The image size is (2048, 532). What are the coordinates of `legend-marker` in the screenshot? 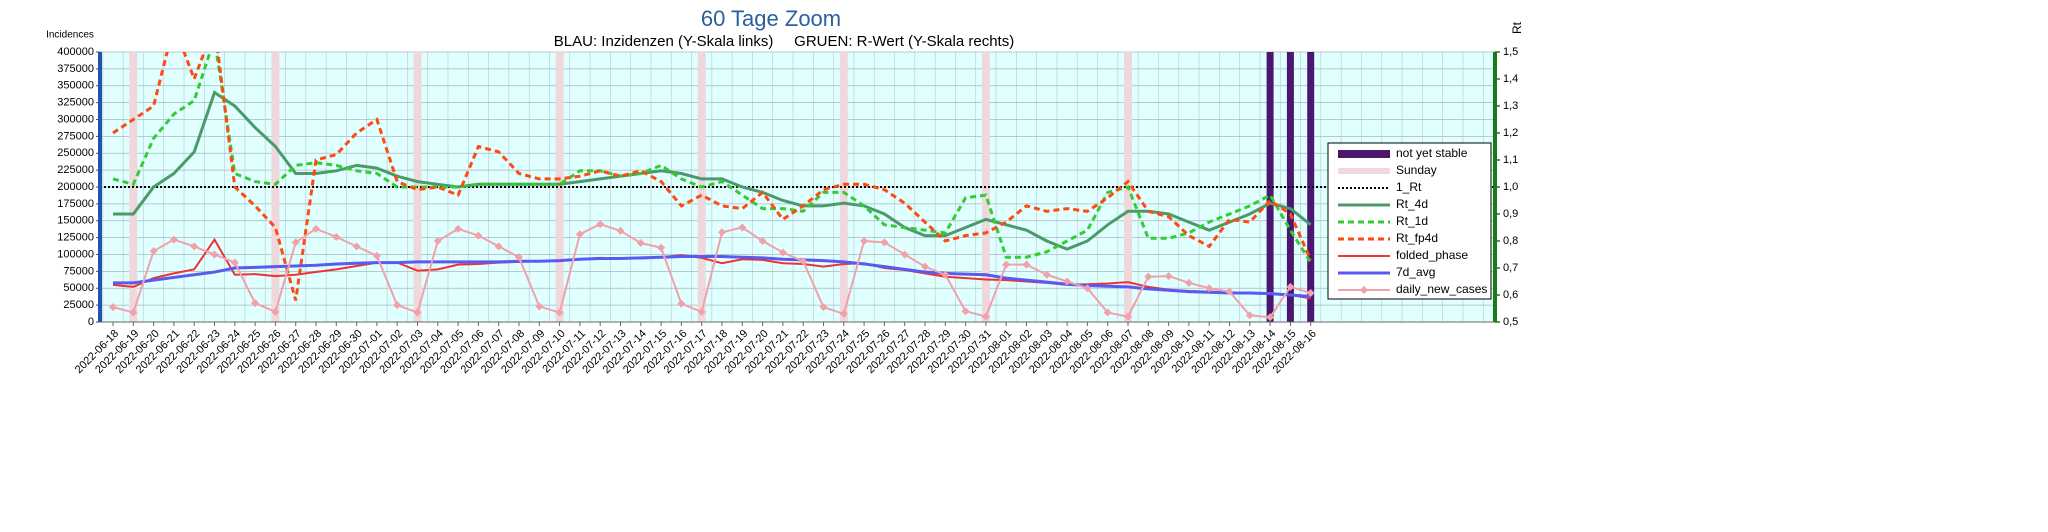 It's located at (1364, 290).